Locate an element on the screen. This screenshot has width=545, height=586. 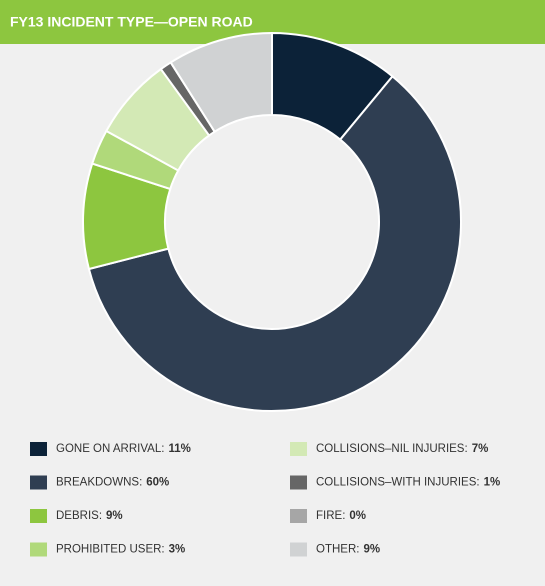
slice is located at coordinates (221, 82).